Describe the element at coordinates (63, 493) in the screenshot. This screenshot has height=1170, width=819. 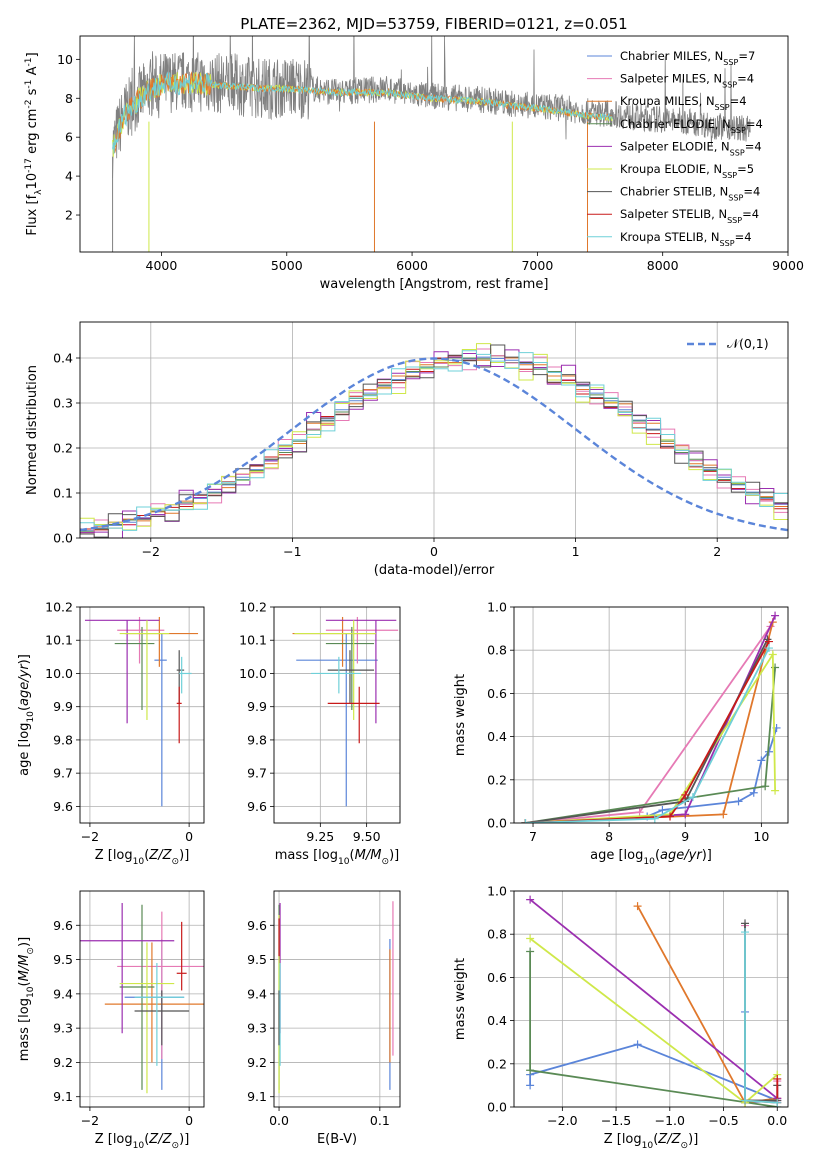
I see `y-tick-label: 0.1` at that location.